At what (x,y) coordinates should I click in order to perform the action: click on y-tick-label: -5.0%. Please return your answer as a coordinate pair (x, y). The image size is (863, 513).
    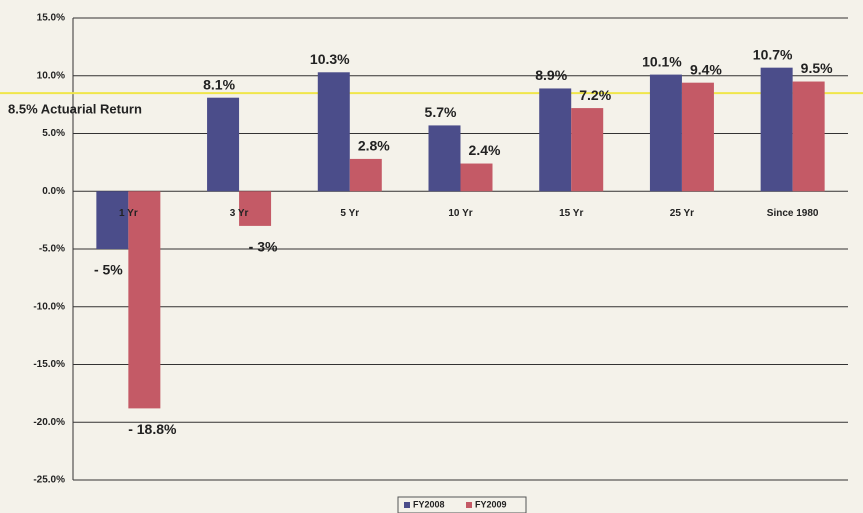
    Looking at the image, I should click on (52, 249).